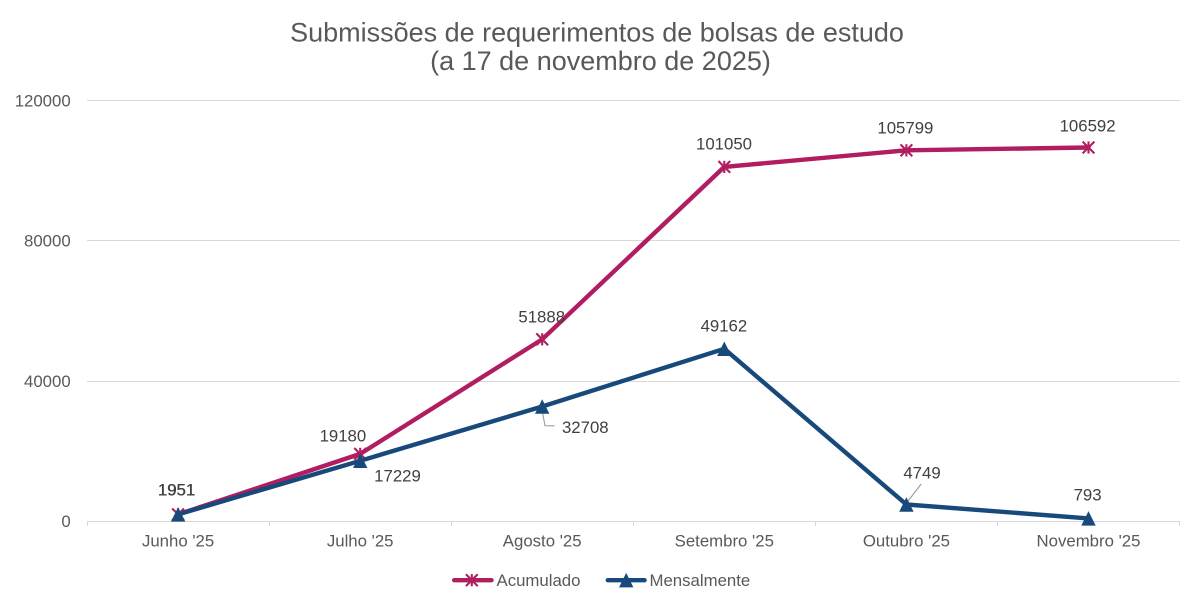  I want to click on svg-text: 793, so click(1088, 495).